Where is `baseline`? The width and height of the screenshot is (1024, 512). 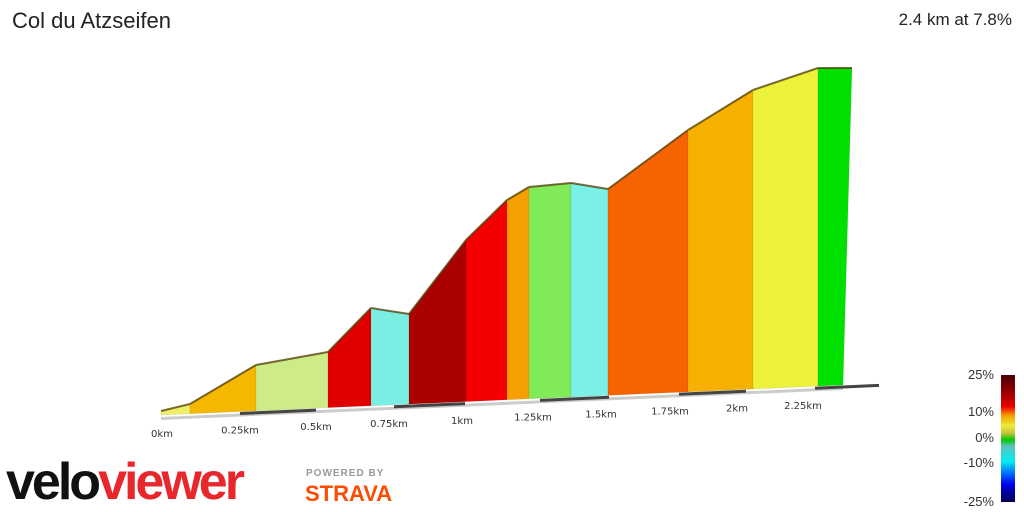
baseline is located at coordinates (502, 403).